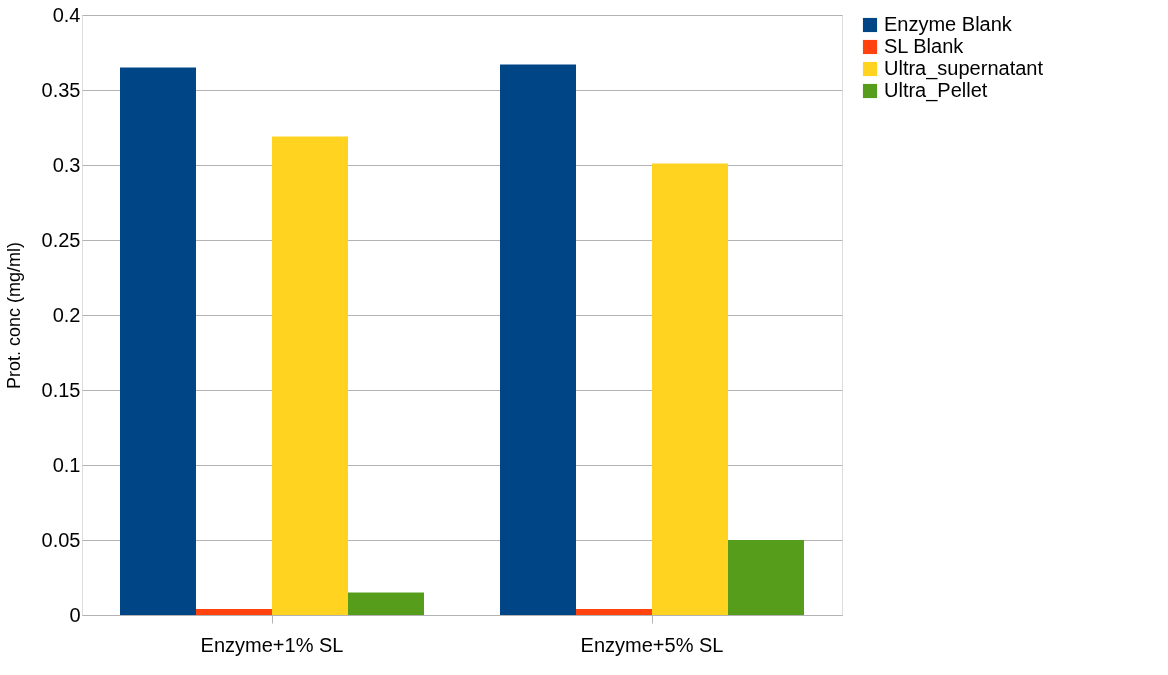 This screenshot has height=675, width=1168. I want to click on x-tick-label: Enzyme+1% SL, so click(272, 644).